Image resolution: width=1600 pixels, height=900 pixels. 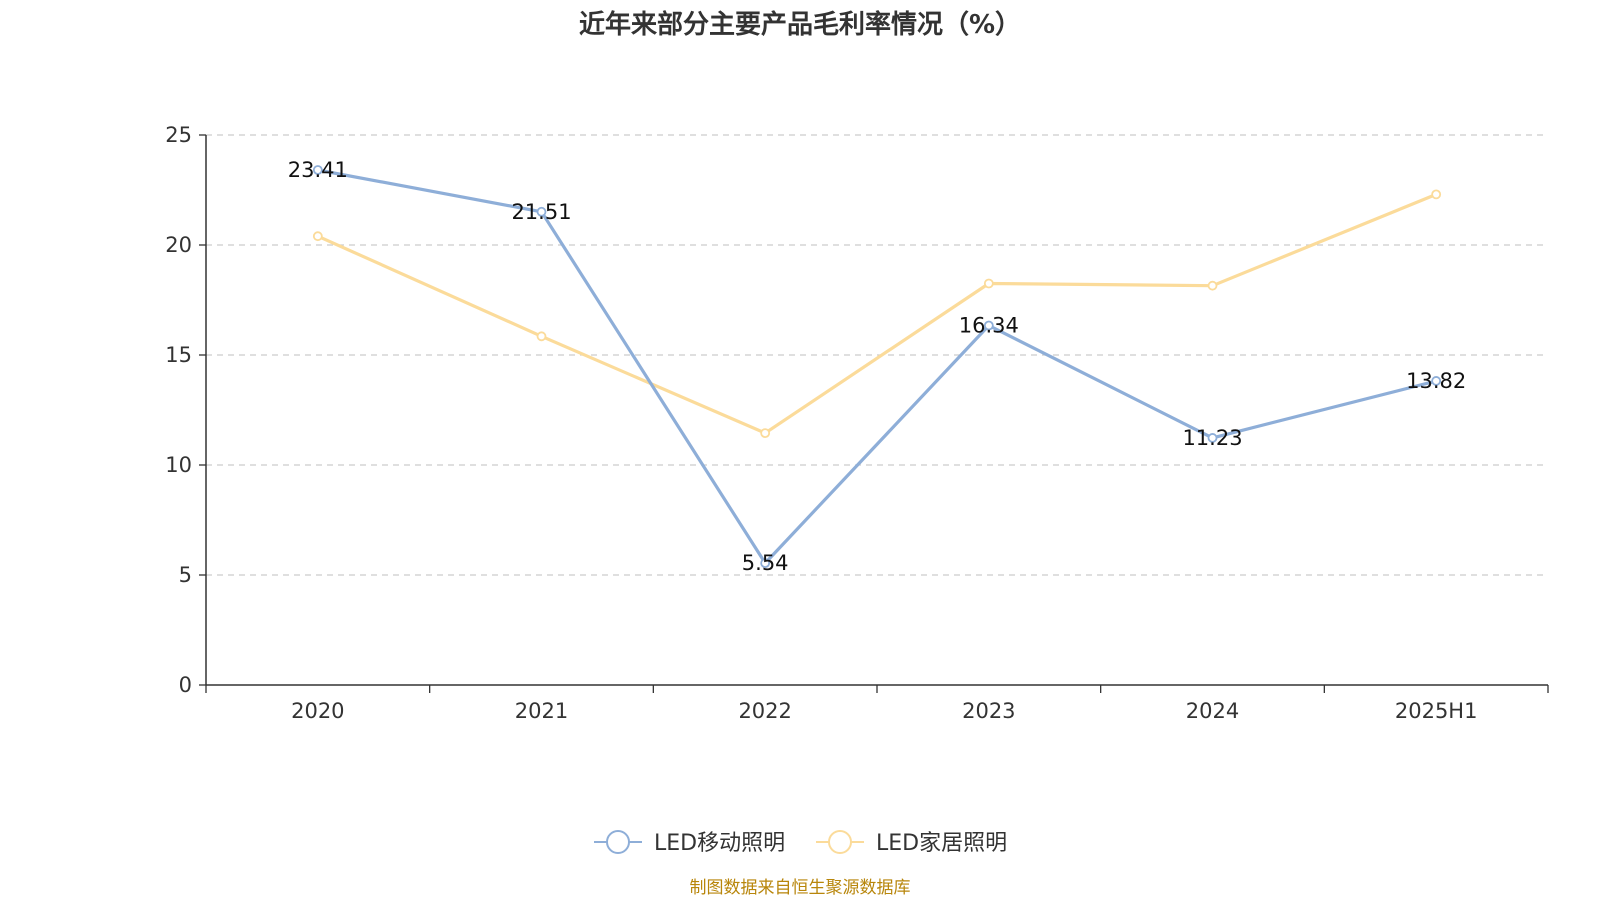 I want to click on data-label: 23.41, so click(x=318, y=170).